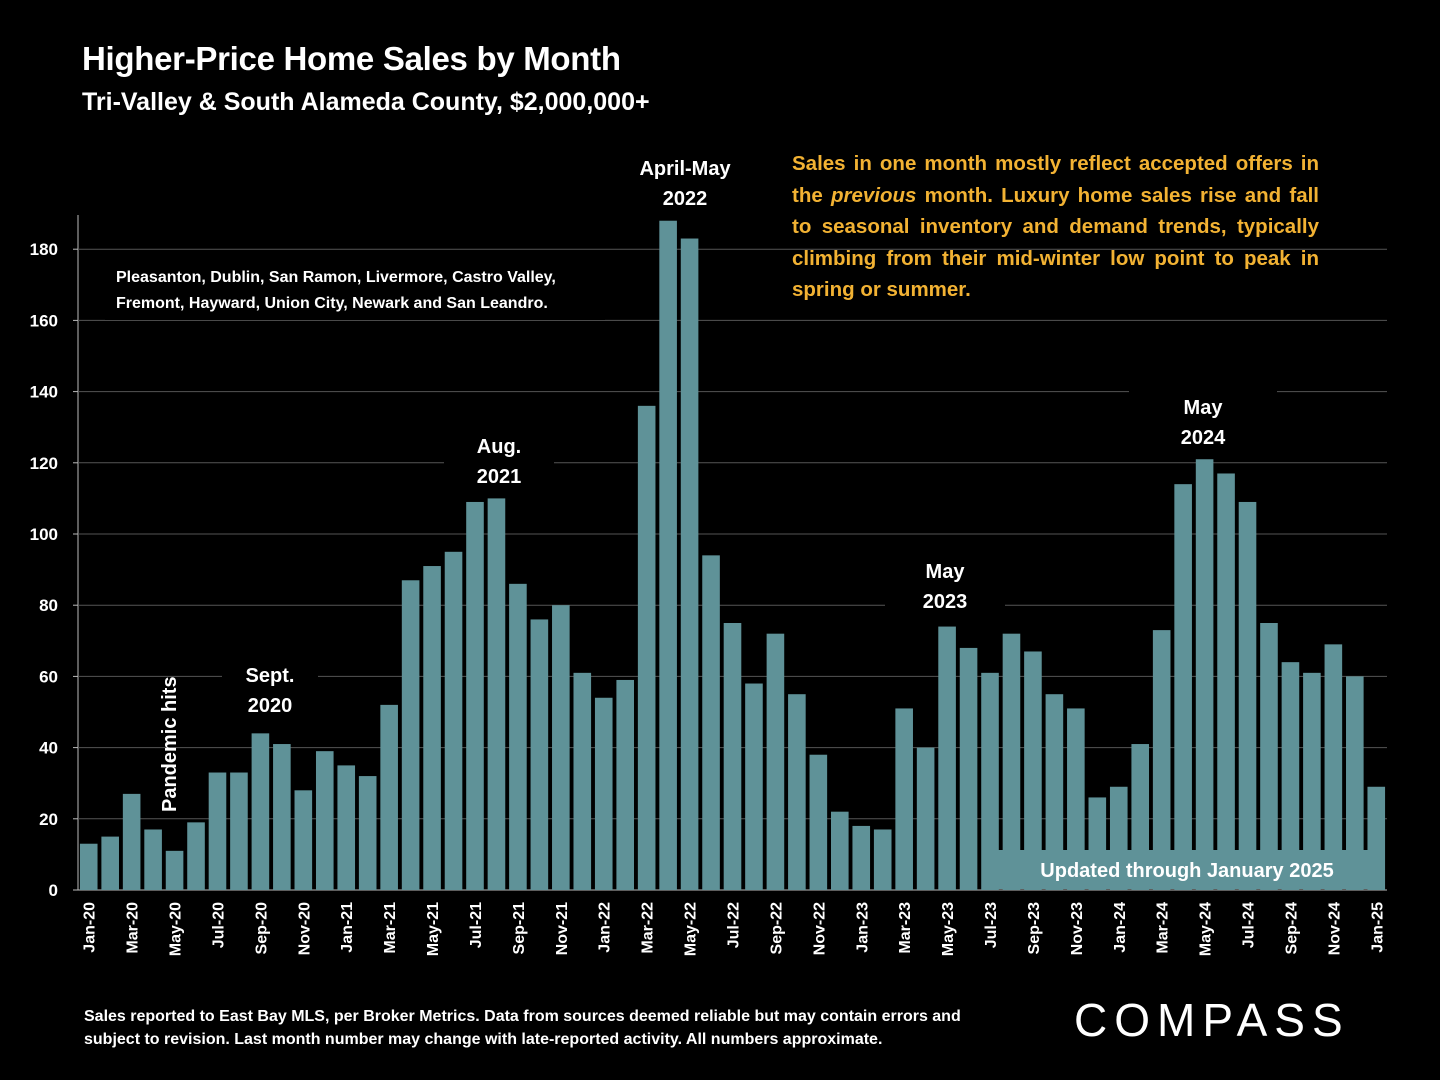 Image resolution: width=1440 pixels, height=1080 pixels. I want to click on annotation-aug-2021-line: 2021, so click(499, 477).